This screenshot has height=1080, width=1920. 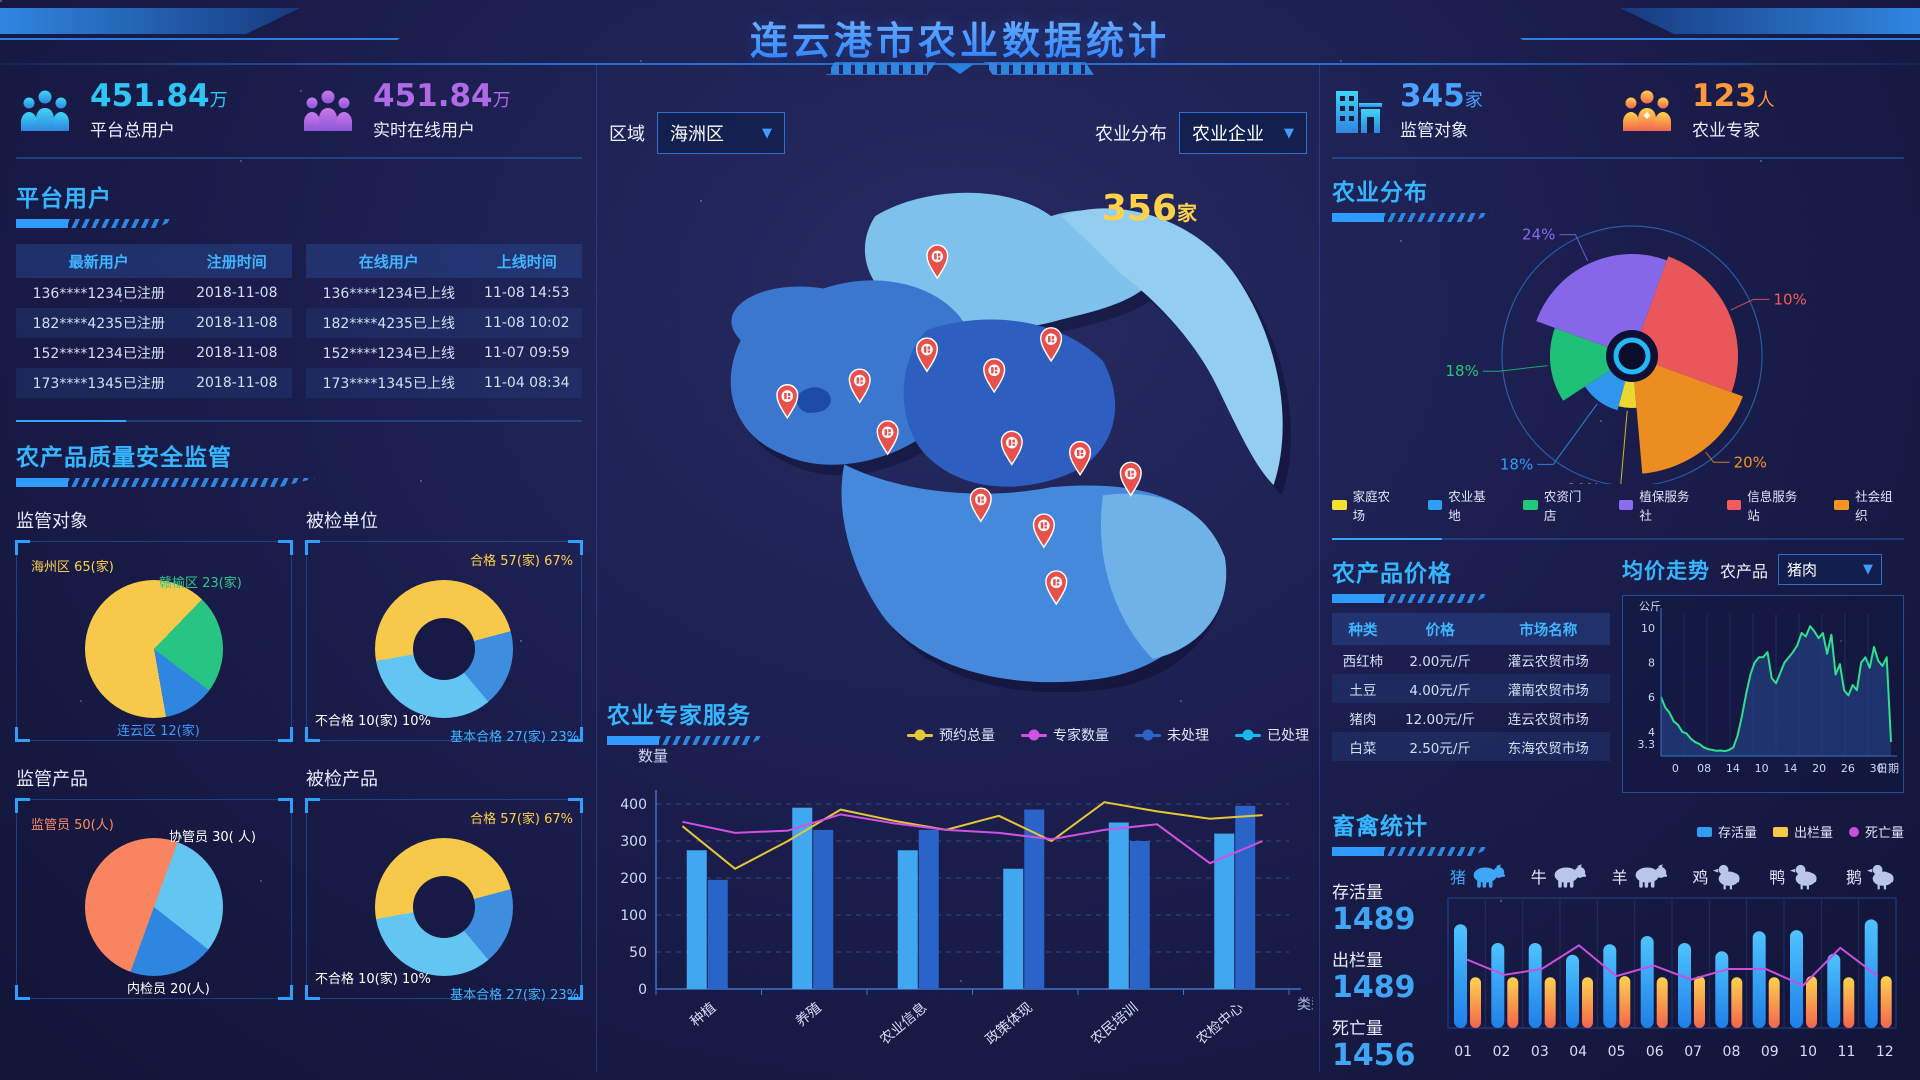 I want to click on legend-item: 存活量, so click(x=1726, y=831).